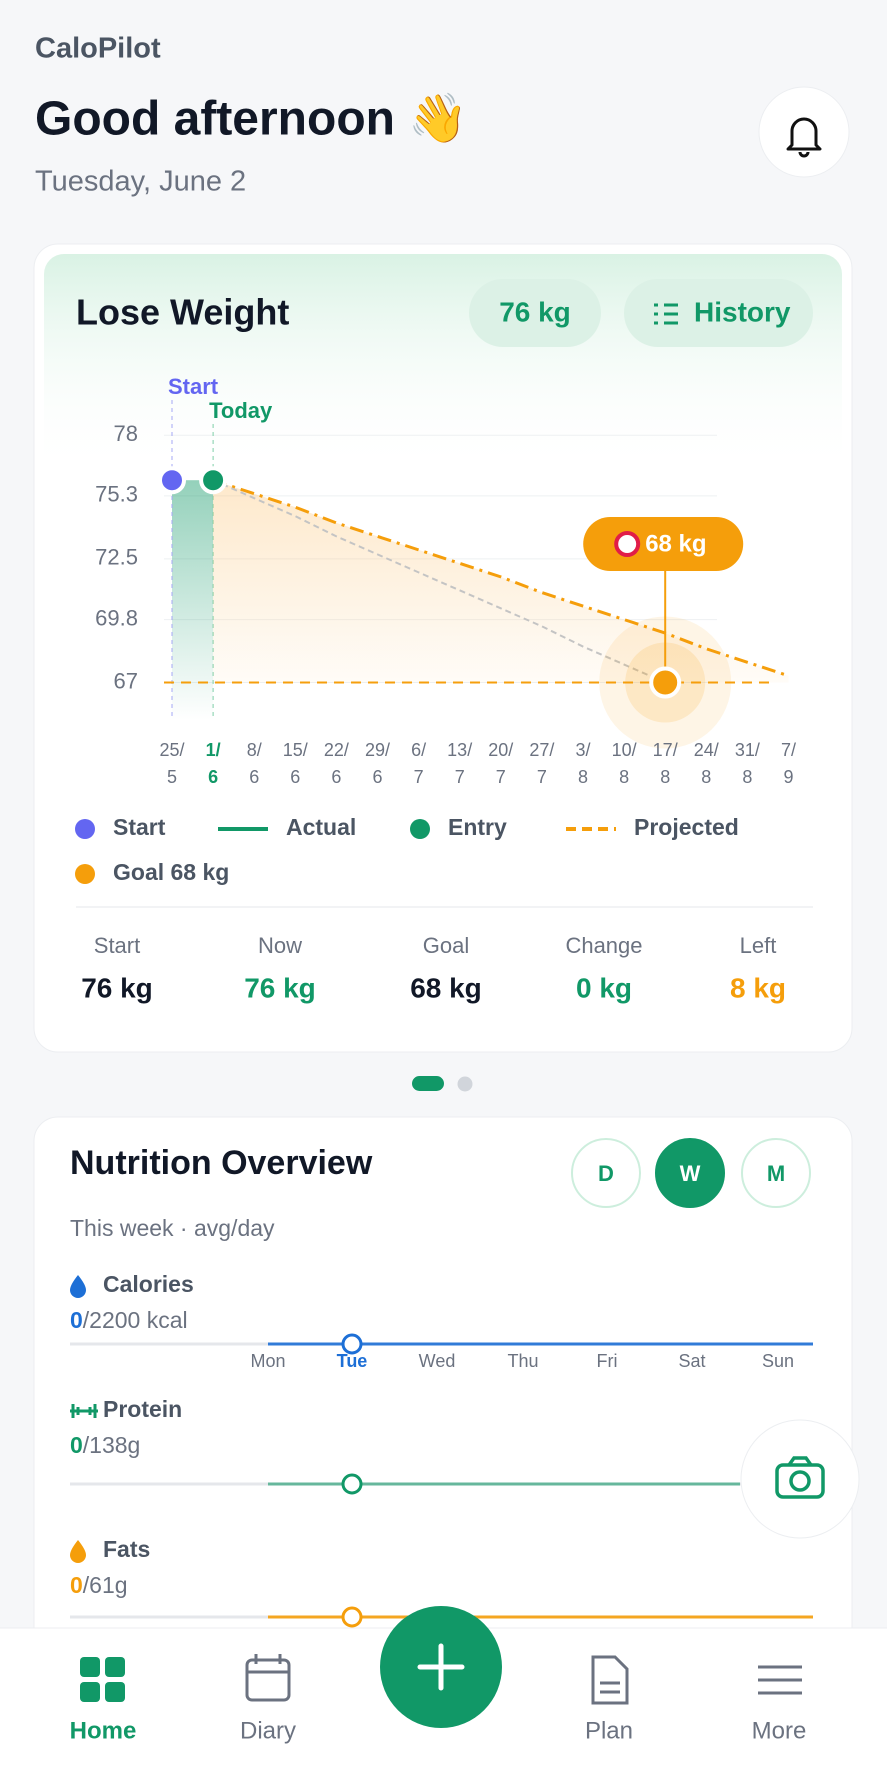 Image resolution: width=887 pixels, height=1774 pixels. Describe the element at coordinates (126, 1549) in the screenshot. I see `nutrient-name: Fats` at that location.